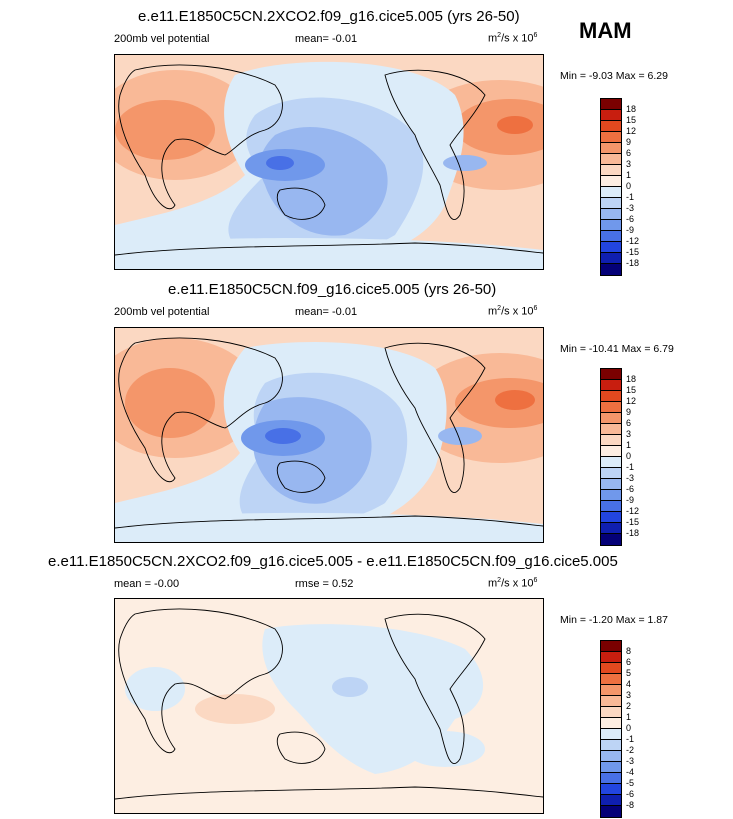 The image size is (733, 819). I want to click on central-pacific-negative, so click(350, 687).